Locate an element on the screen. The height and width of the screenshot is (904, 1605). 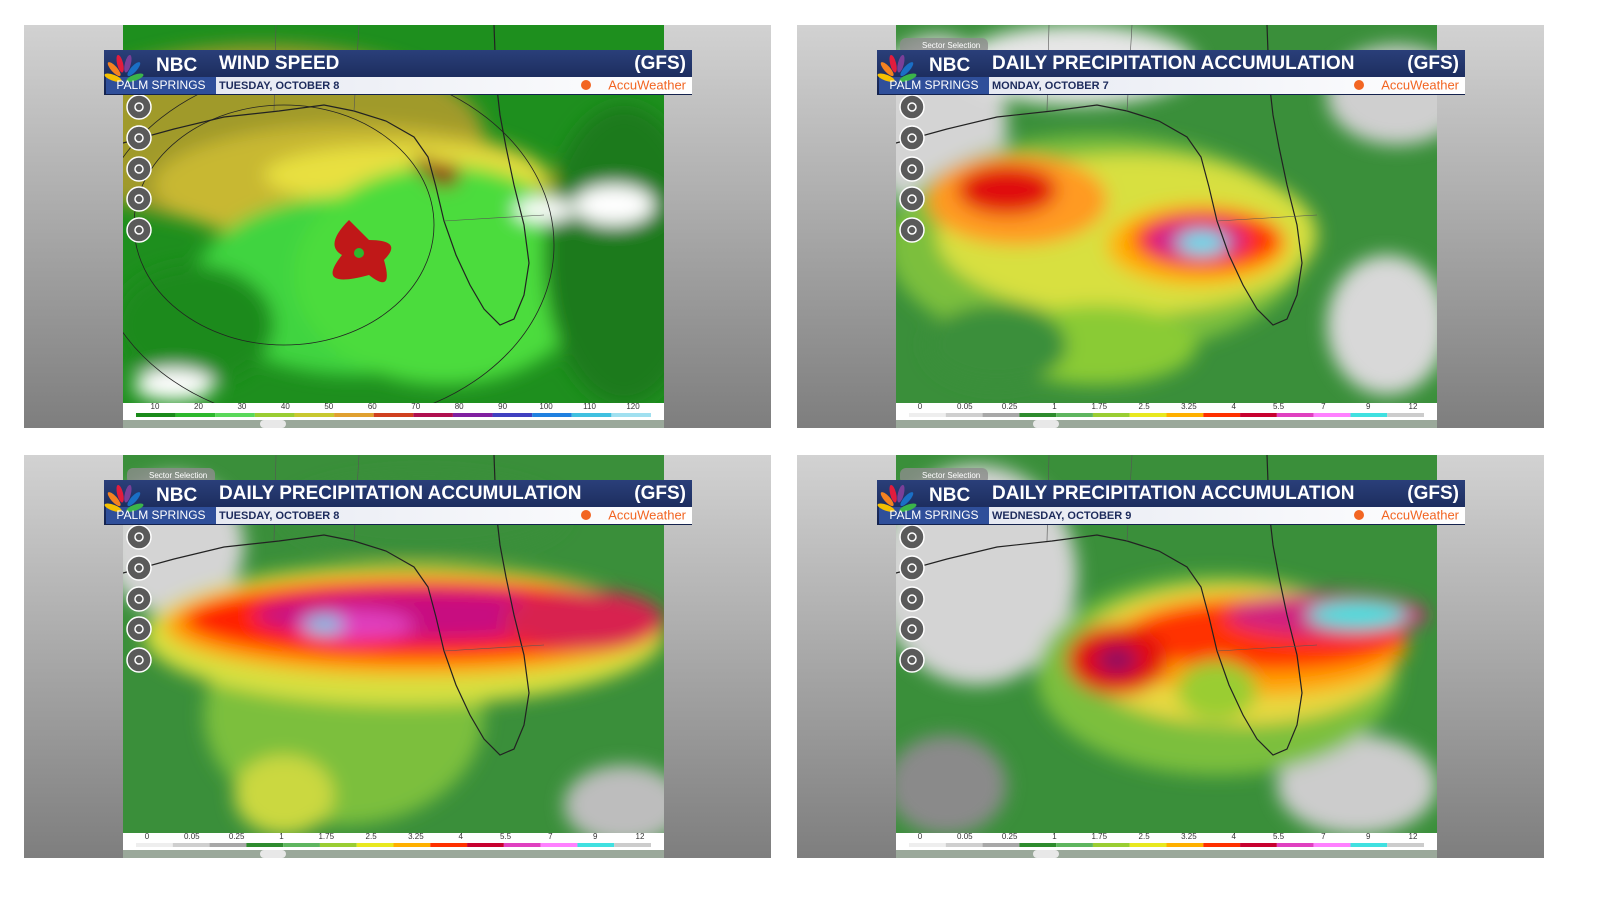
colorbar-label: 60 is located at coordinates (372, 406).